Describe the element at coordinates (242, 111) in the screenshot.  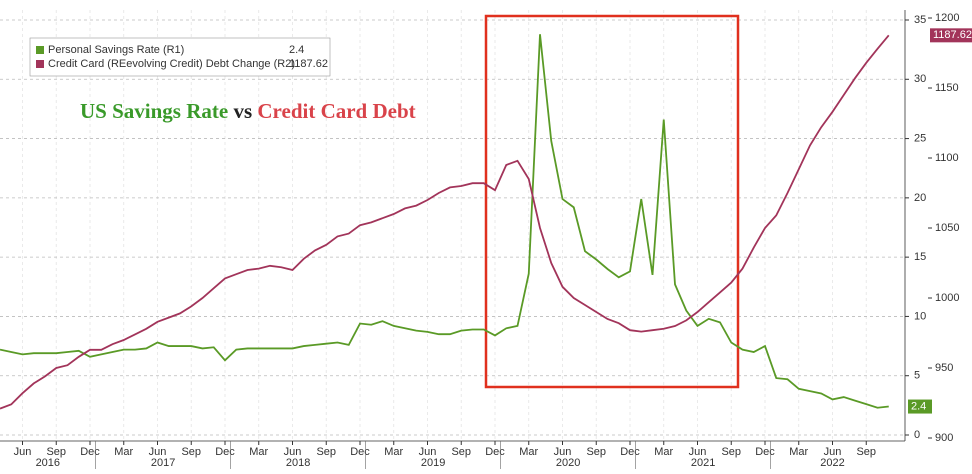
I see `title-part: vs` at that location.